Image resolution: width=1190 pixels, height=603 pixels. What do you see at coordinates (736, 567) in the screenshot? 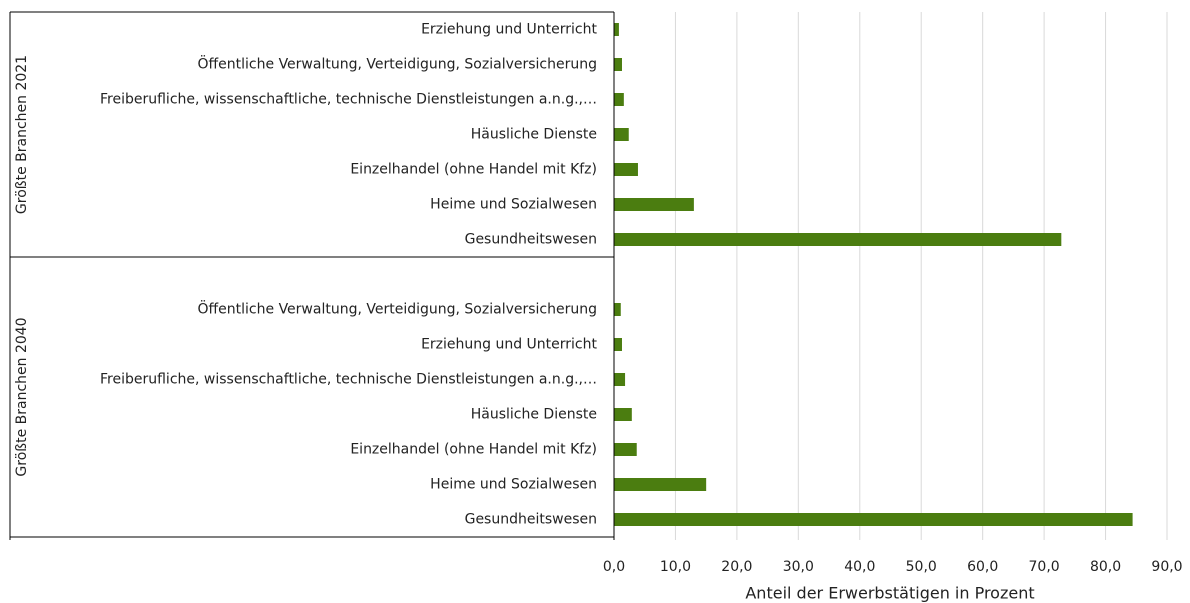
I see `x-tick-label: 20,0` at bounding box center [736, 567].